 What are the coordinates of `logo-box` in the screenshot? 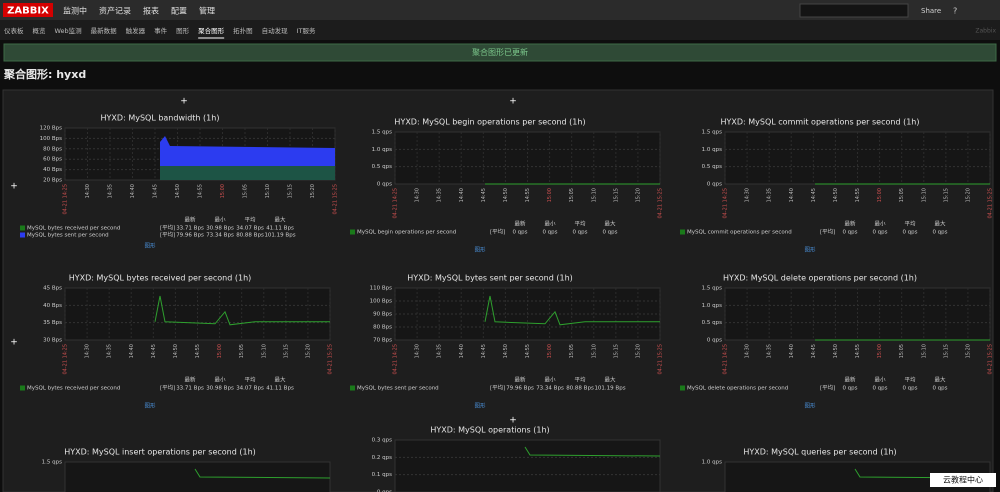 It's located at (28, 10).